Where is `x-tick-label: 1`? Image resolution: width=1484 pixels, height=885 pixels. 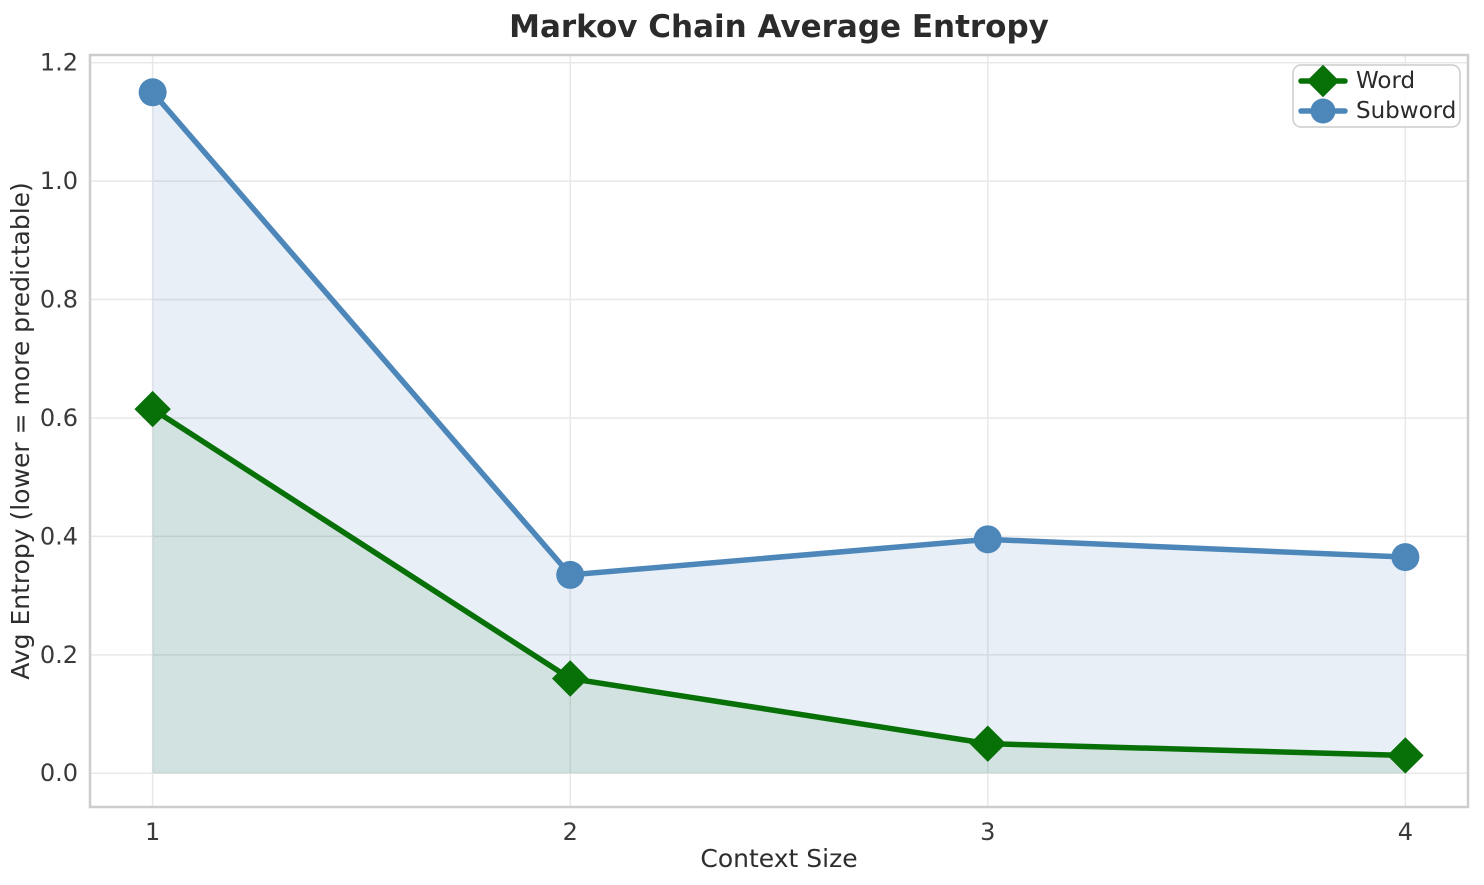
x-tick-label: 1 is located at coordinates (152, 832).